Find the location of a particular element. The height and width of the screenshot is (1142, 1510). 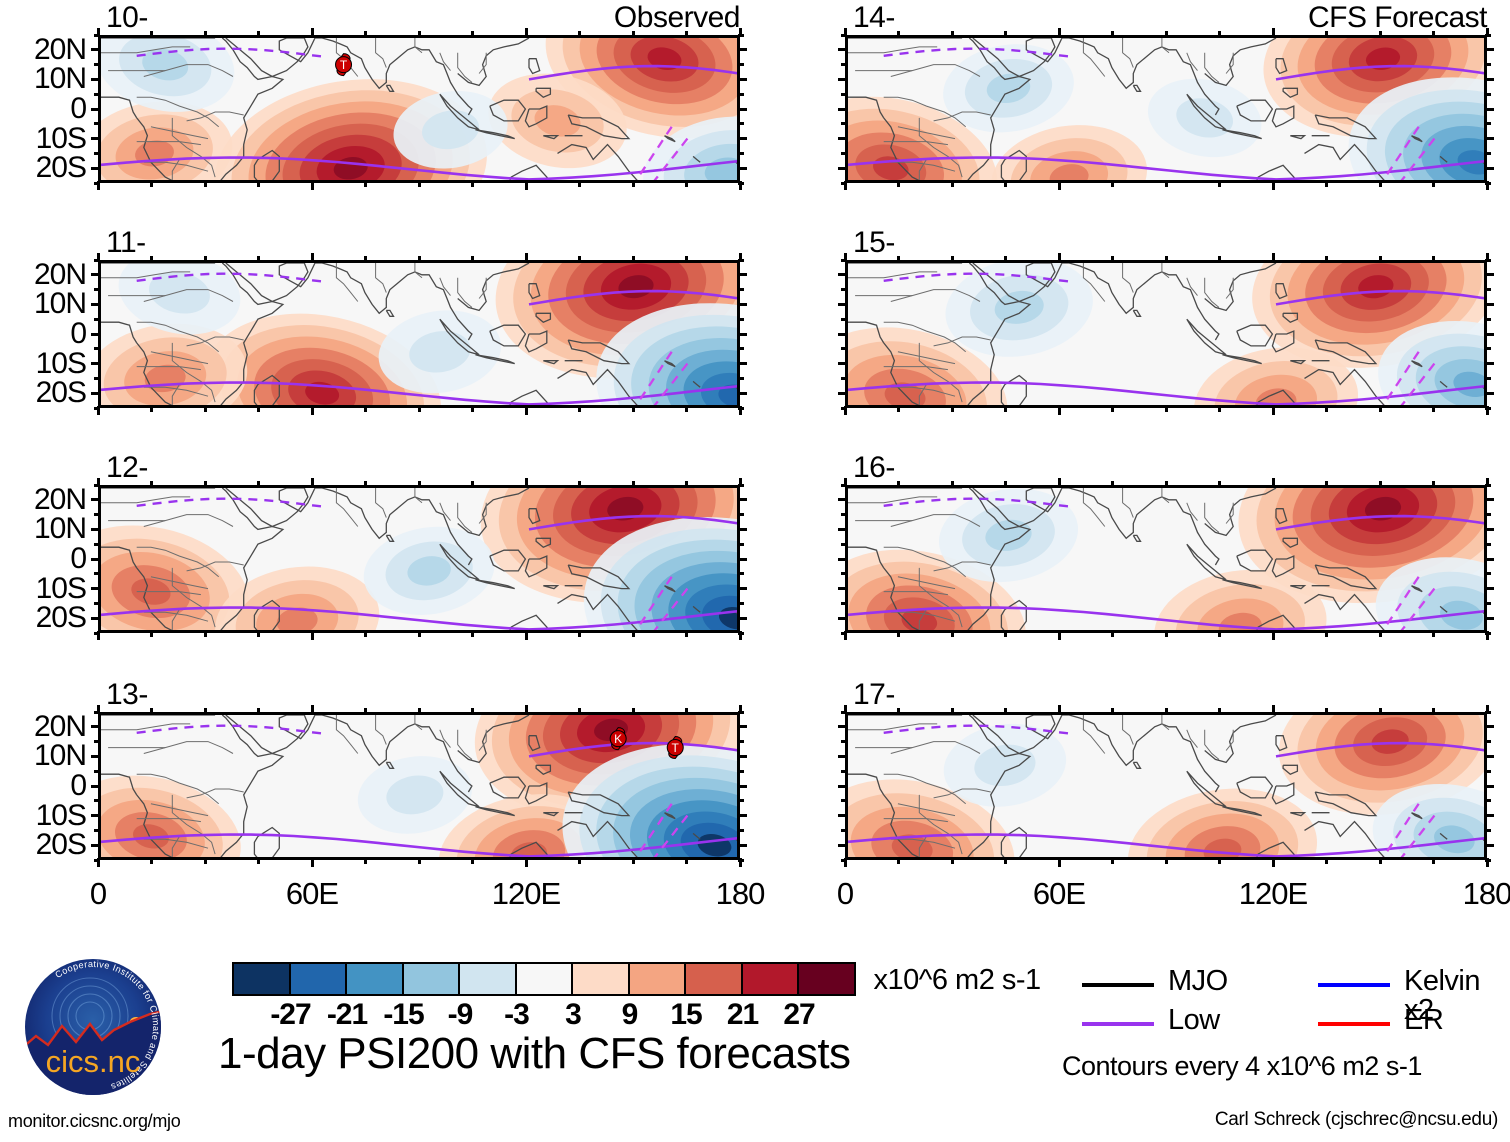

y-axis-label: 20S is located at coordinates (61, 393).